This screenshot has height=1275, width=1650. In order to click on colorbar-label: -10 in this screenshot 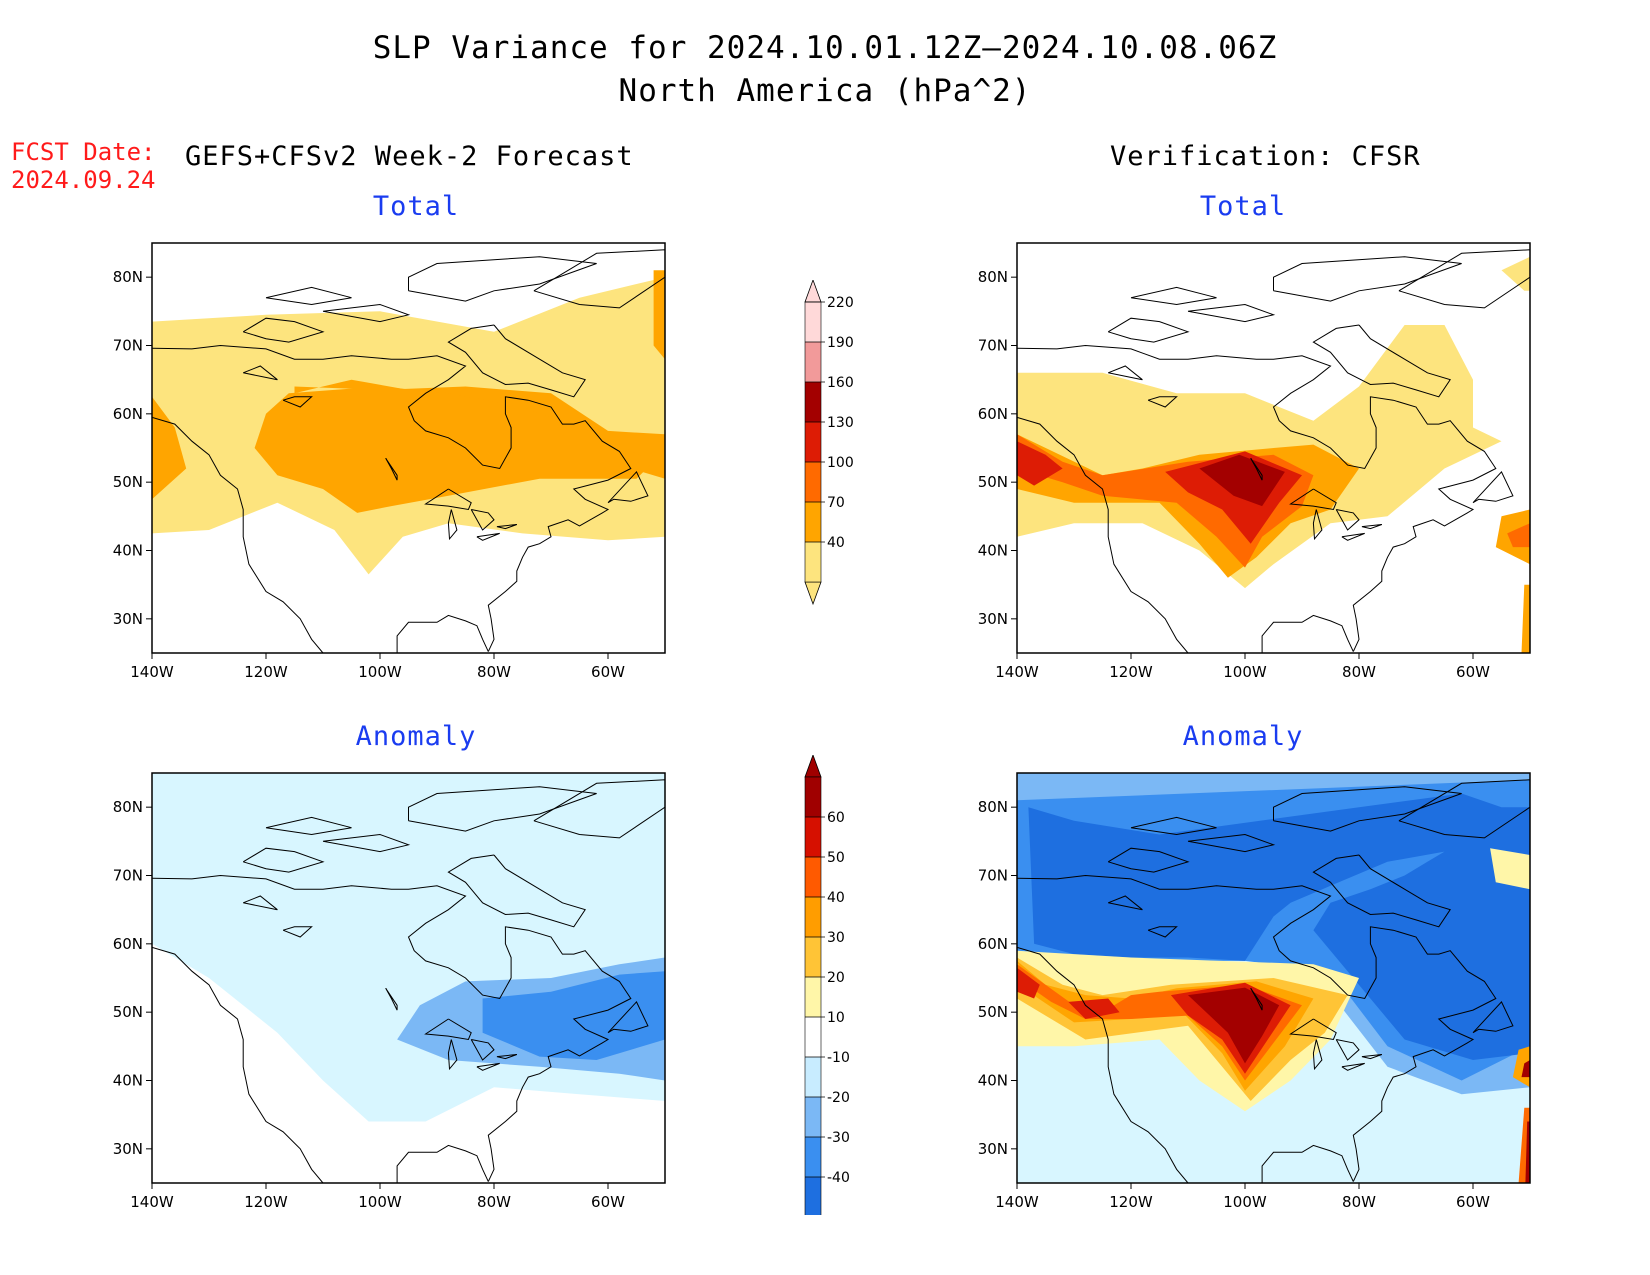, I will do `click(838, 1058)`.